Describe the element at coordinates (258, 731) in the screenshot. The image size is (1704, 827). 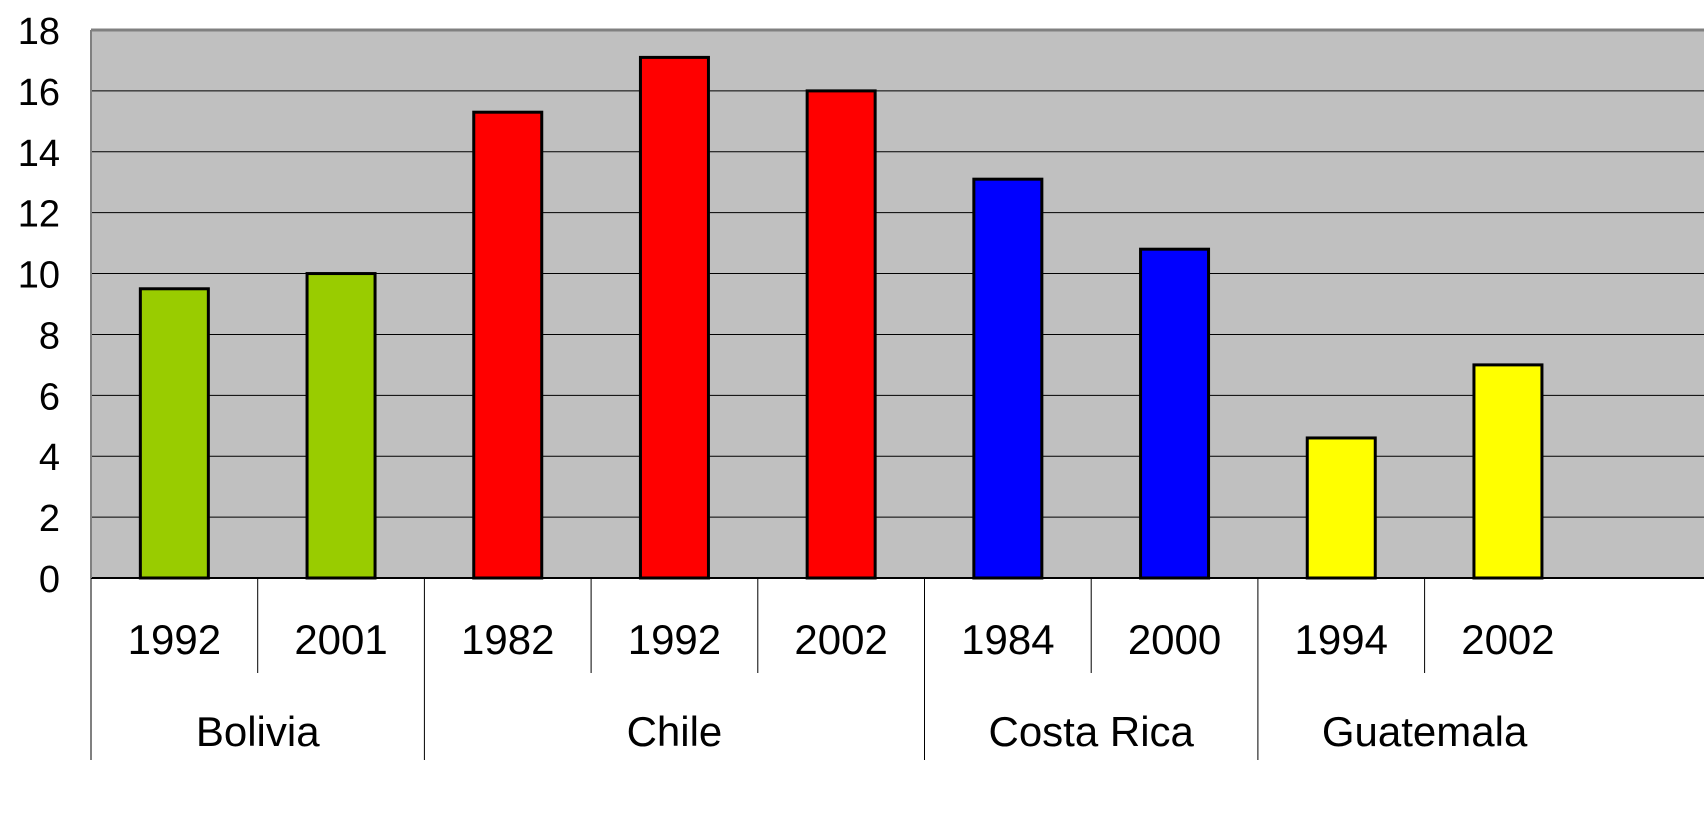
I see `group-label: Bolivia` at that location.